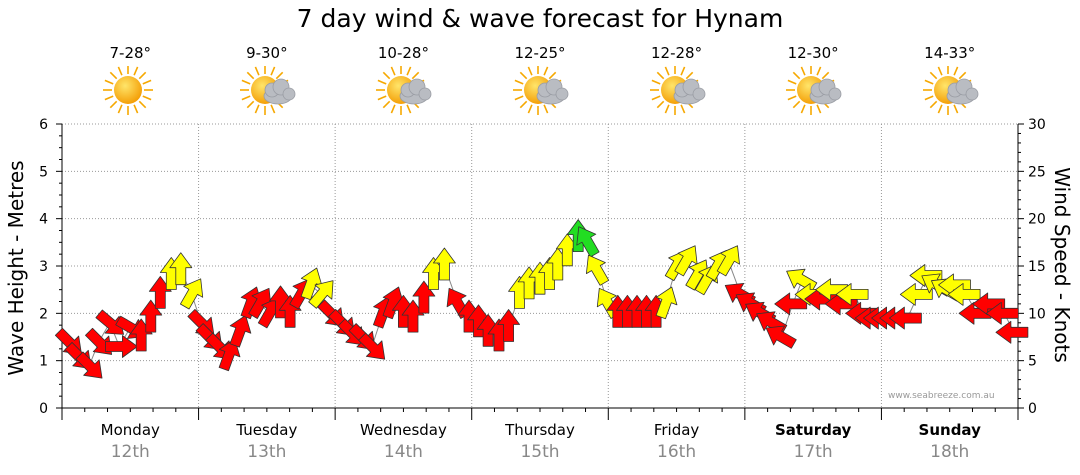 The width and height of the screenshot is (1080, 475). What do you see at coordinates (43, 125) in the screenshot?
I see `left-tick-label: 6` at bounding box center [43, 125].